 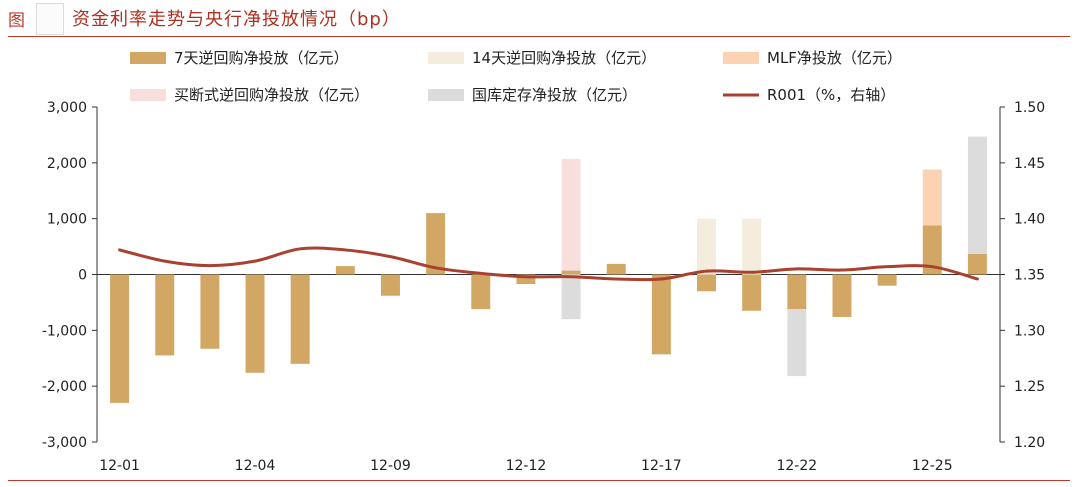 I want to click on legend-swatch-rr14, so click(x=446, y=58).